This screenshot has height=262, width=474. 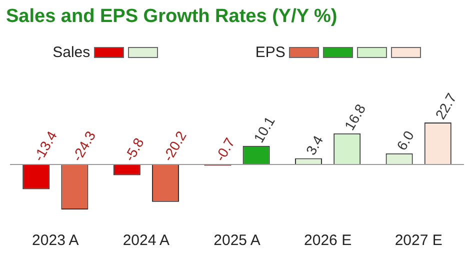 What do you see at coordinates (405, 140) in the screenshot?
I see `data-label: 6.0` at bounding box center [405, 140].